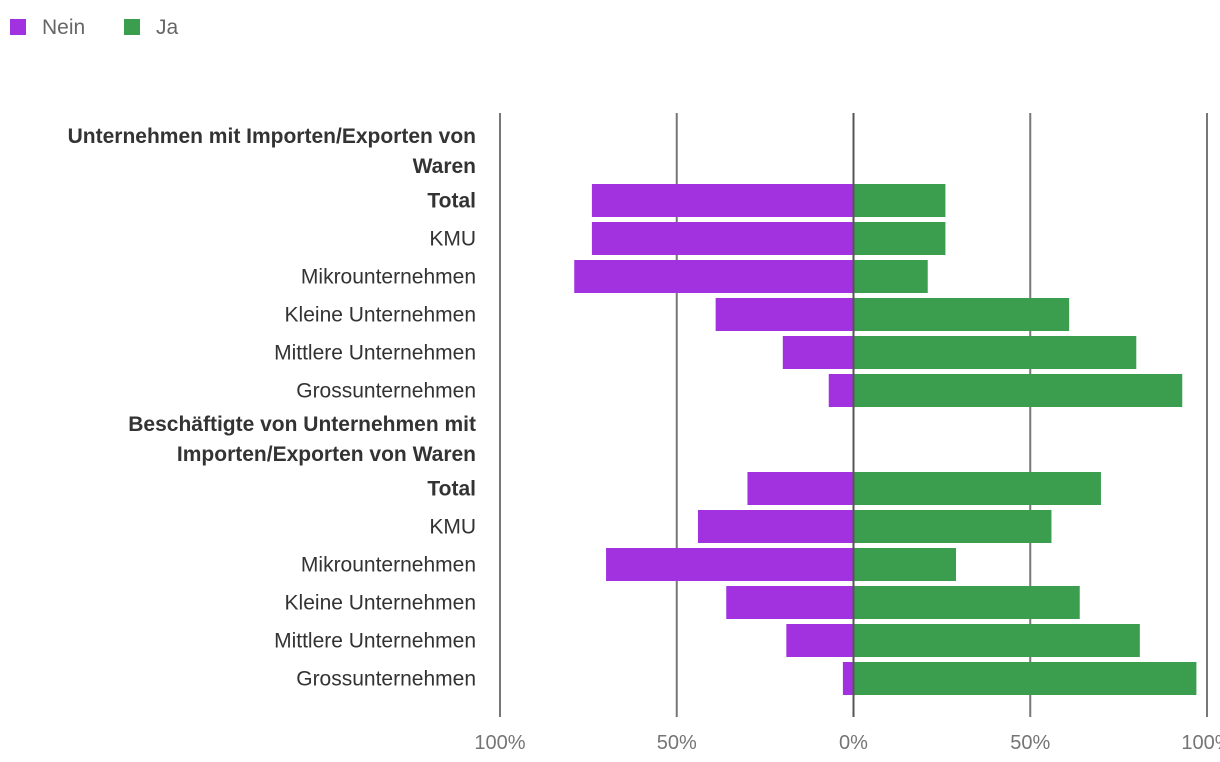 The height and width of the screenshot is (762, 1220). I want to click on category-label-1-1: KMU, so click(452, 527).